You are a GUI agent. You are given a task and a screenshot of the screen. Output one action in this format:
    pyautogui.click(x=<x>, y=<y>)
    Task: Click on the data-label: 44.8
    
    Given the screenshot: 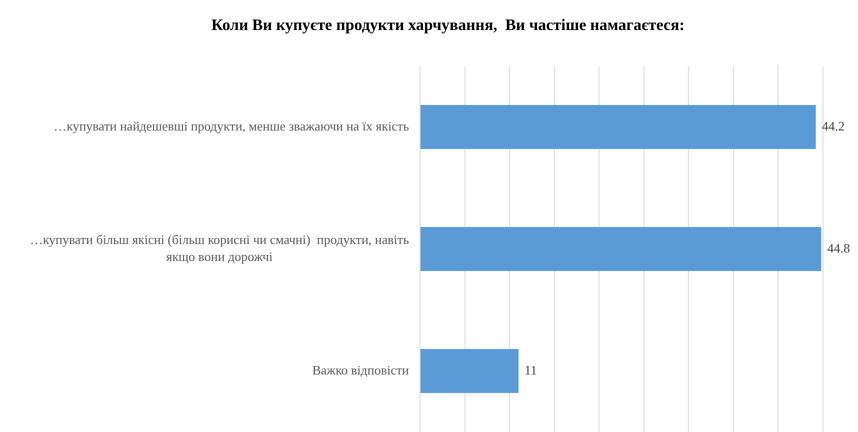 What is the action you would take?
    pyautogui.click(x=838, y=248)
    